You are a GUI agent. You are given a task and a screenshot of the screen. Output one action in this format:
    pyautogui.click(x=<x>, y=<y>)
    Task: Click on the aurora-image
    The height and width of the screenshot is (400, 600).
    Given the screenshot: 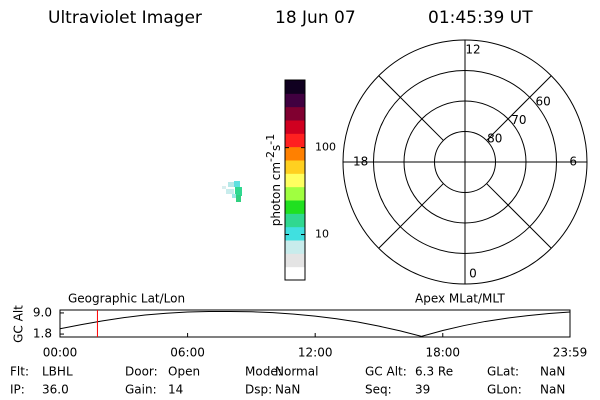 What is the action you would take?
    pyautogui.click(x=232, y=191)
    